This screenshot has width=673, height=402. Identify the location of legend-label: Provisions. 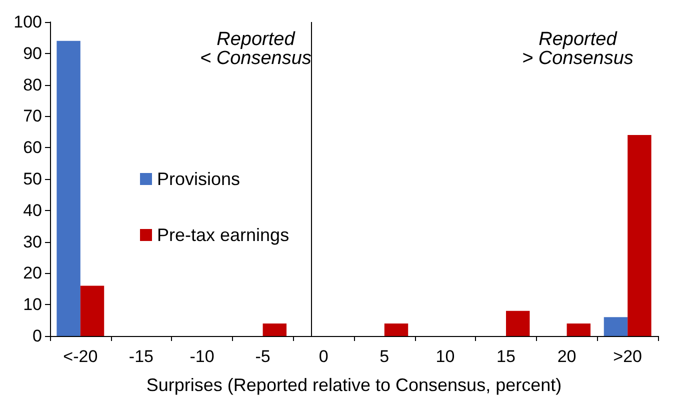
(198, 179).